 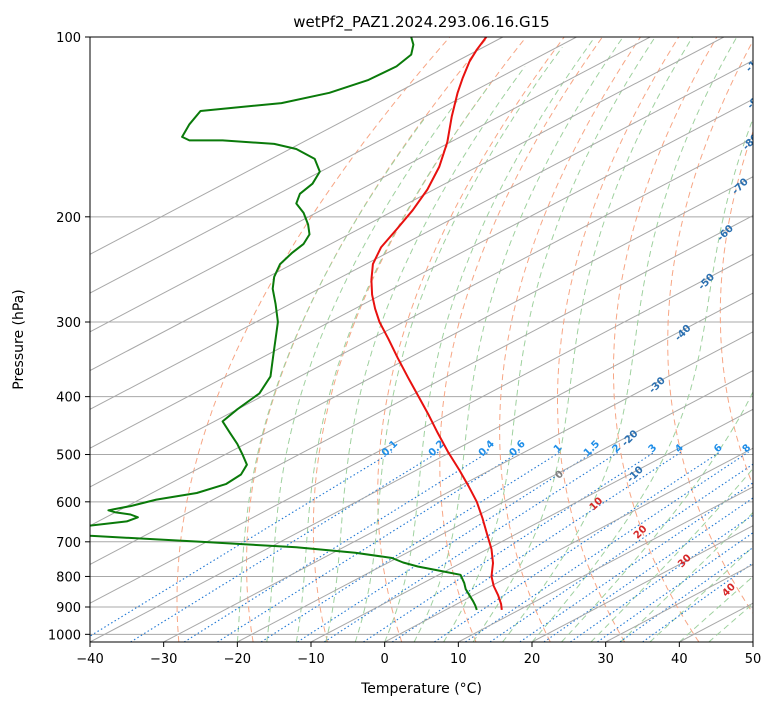 I want to click on y-tick-label: 700, so click(x=68, y=543).